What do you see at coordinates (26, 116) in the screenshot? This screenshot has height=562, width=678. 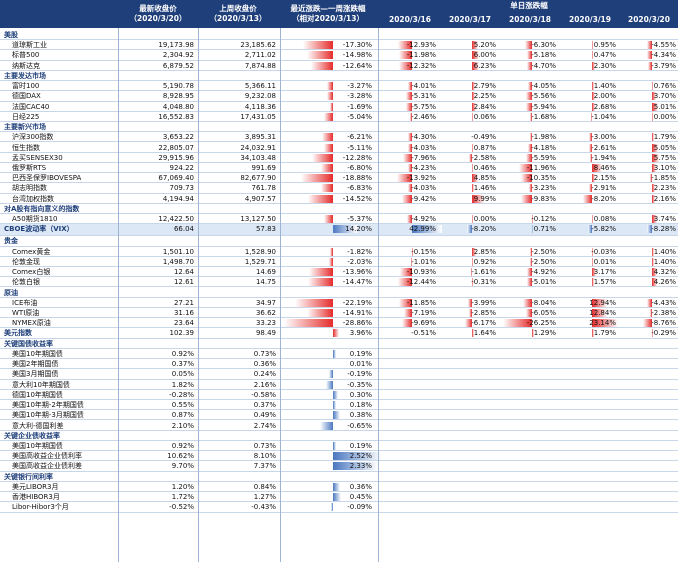 I see `row-name: 日经225` at bounding box center [26, 116].